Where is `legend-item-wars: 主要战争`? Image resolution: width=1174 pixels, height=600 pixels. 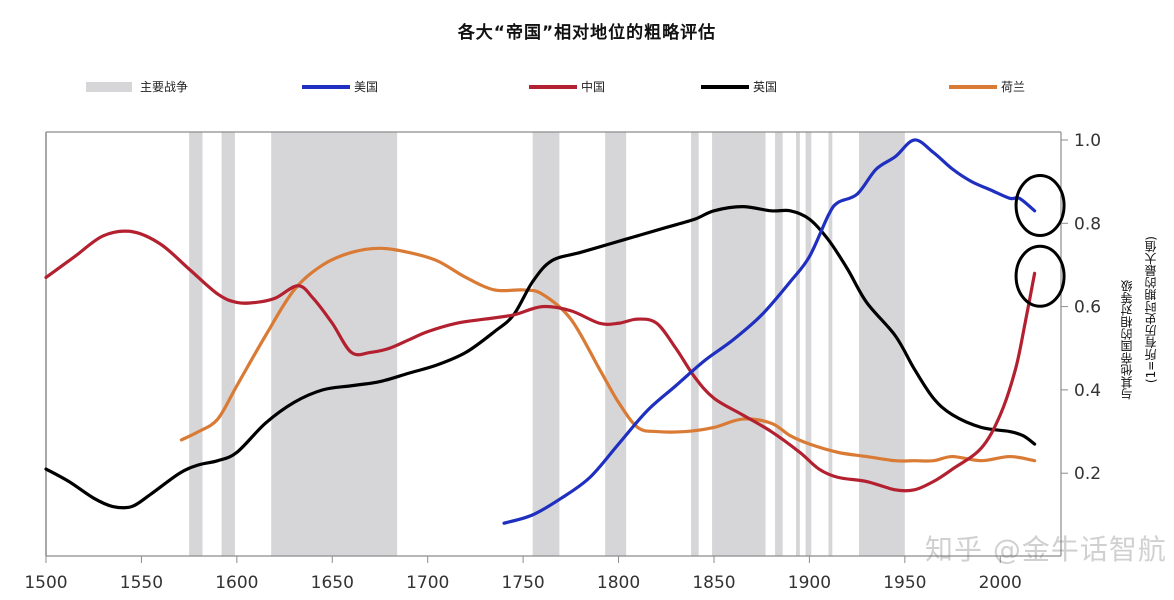 legend-item-wars: 主要战争 is located at coordinates (137, 86).